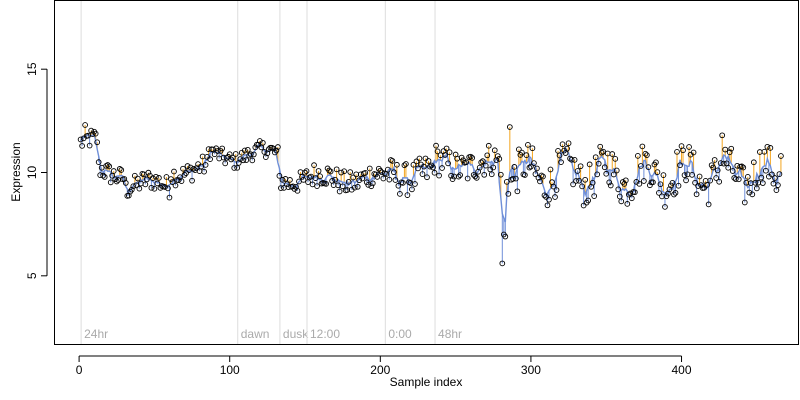 The width and height of the screenshot is (800, 400). I want to click on phase-label: 0:00, so click(400, 334).